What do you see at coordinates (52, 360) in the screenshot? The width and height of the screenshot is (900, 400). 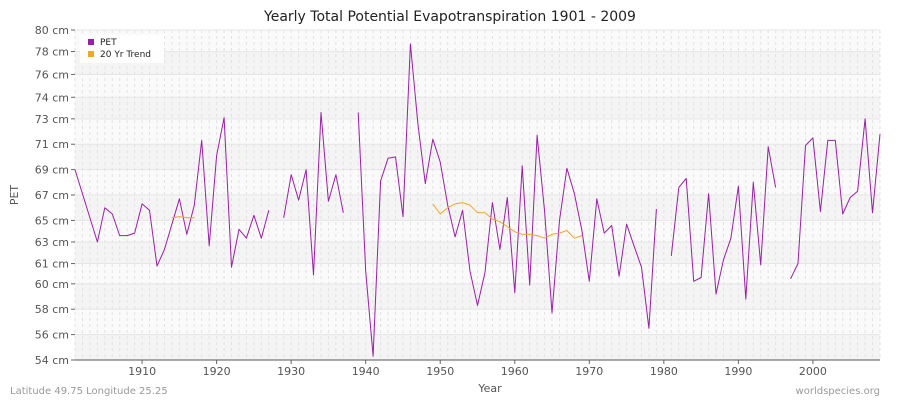 I see `y-tick-label: 54 cm` at bounding box center [52, 360].